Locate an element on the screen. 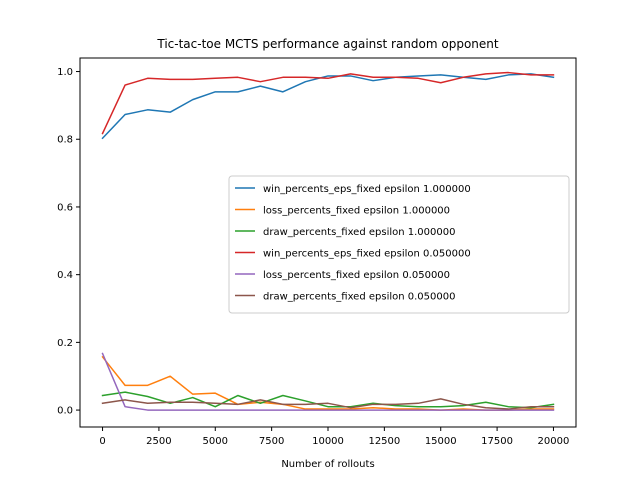 The height and width of the screenshot is (480, 640). x-tick-label: 20000 is located at coordinates (554, 441).